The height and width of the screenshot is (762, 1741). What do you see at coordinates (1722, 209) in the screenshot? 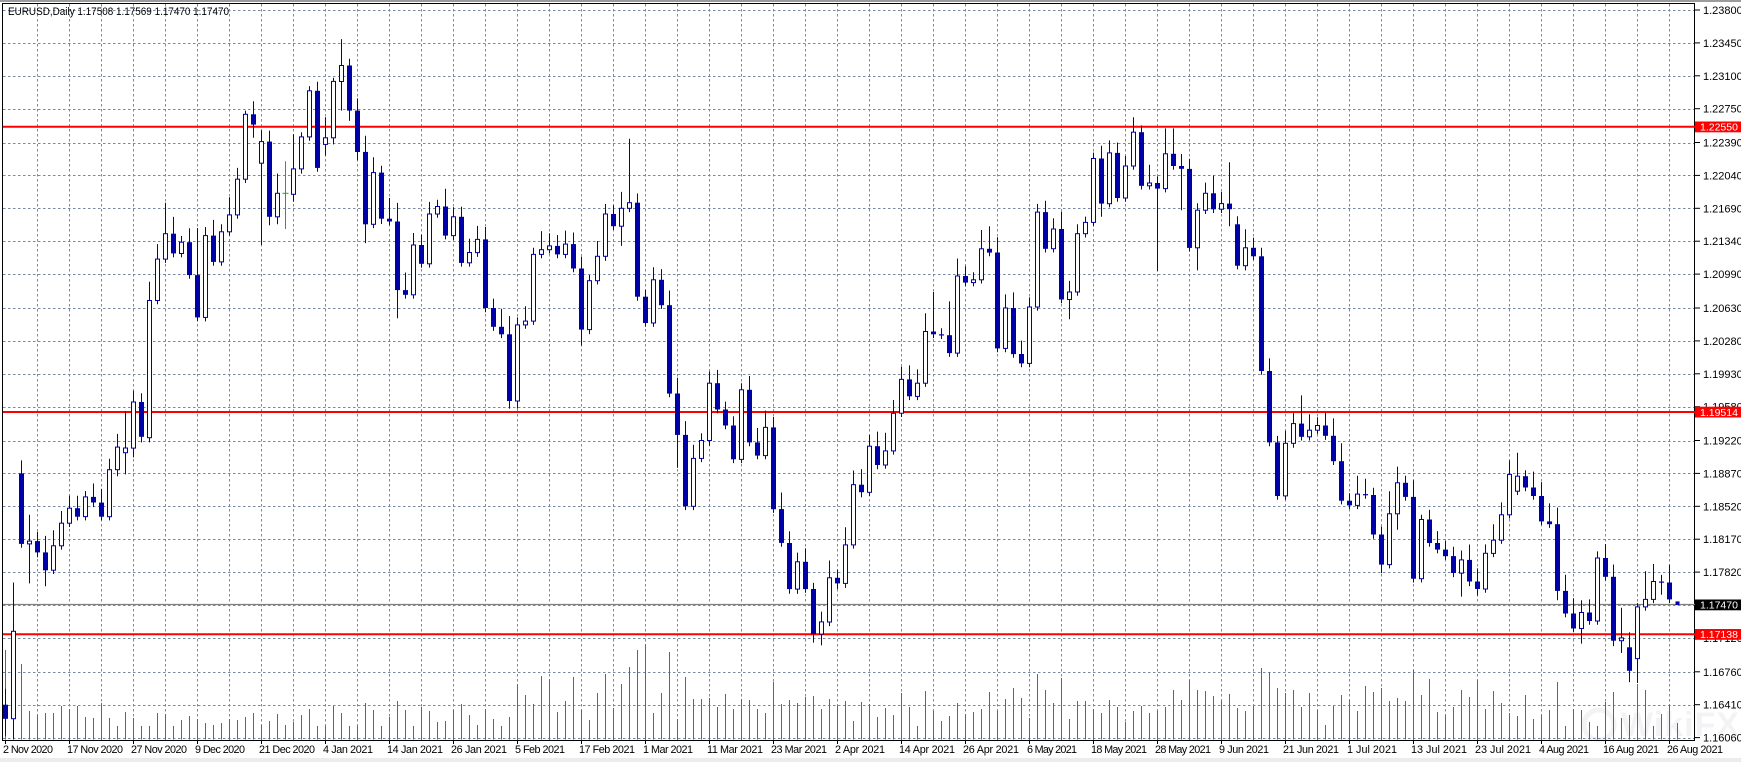
I see `svg-text: 1.21690` at bounding box center [1722, 209].